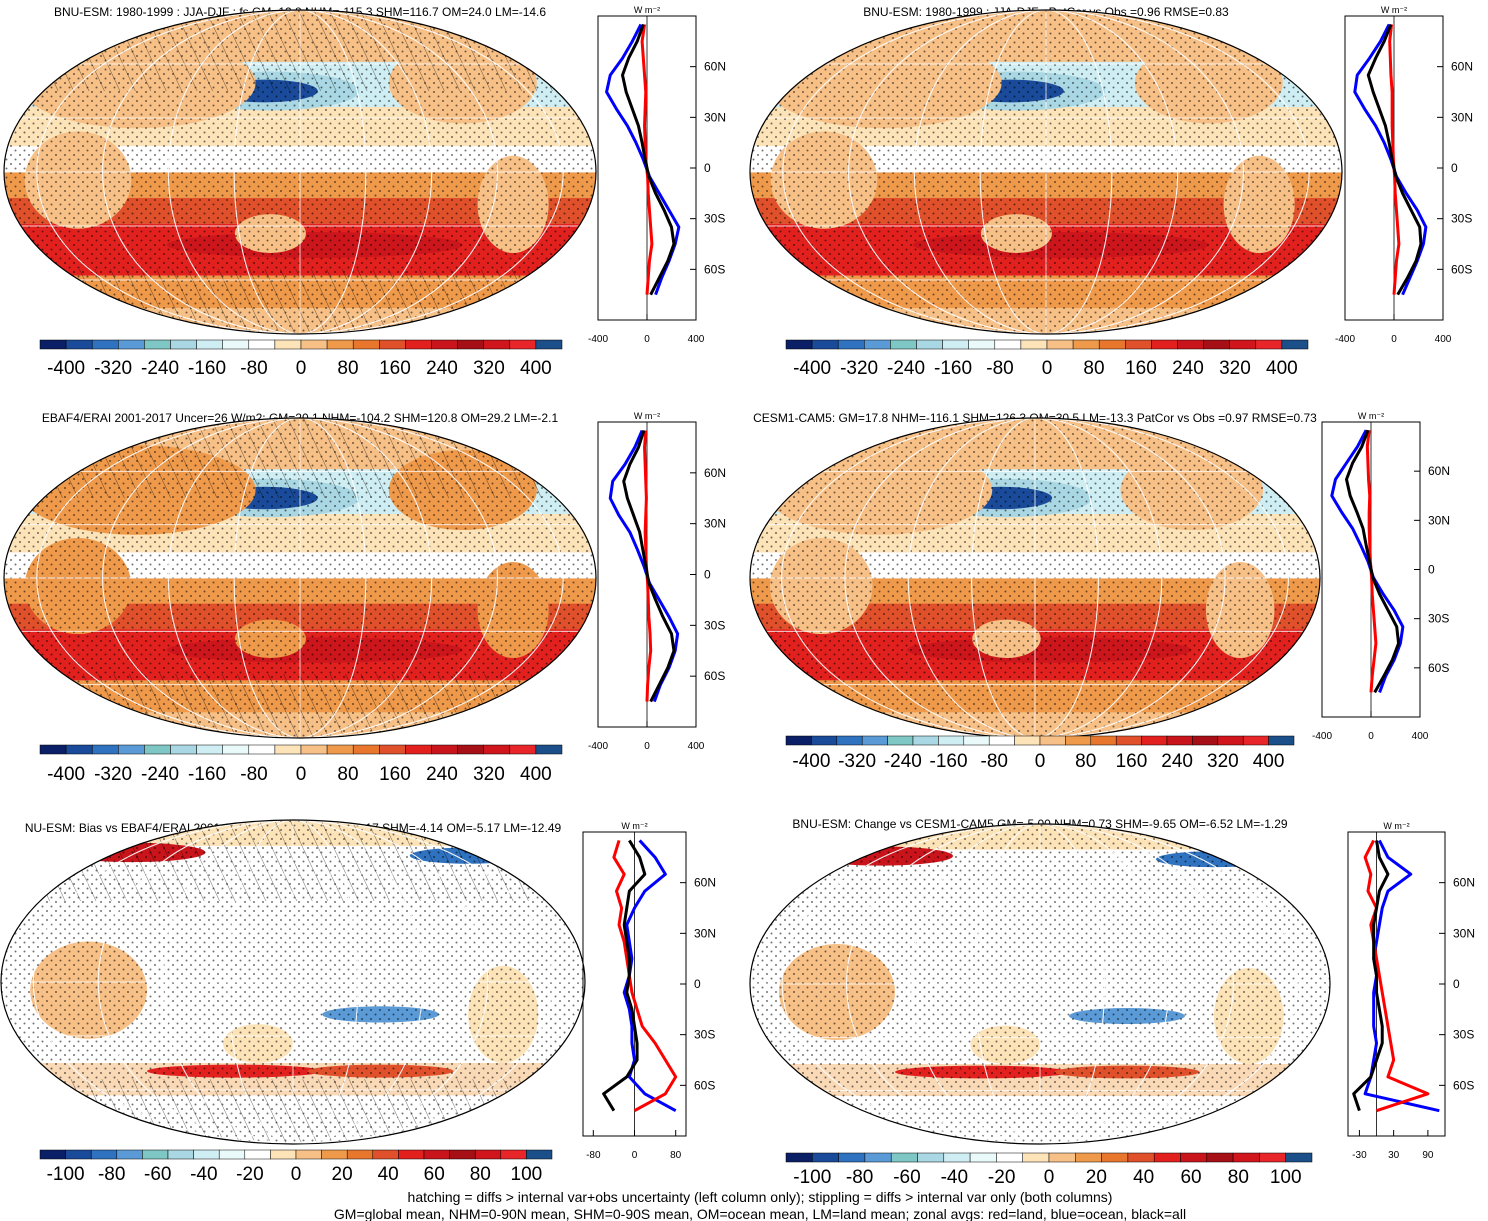 The height and width of the screenshot is (1221, 1488). I want to click on map-field, so click(300, 172).